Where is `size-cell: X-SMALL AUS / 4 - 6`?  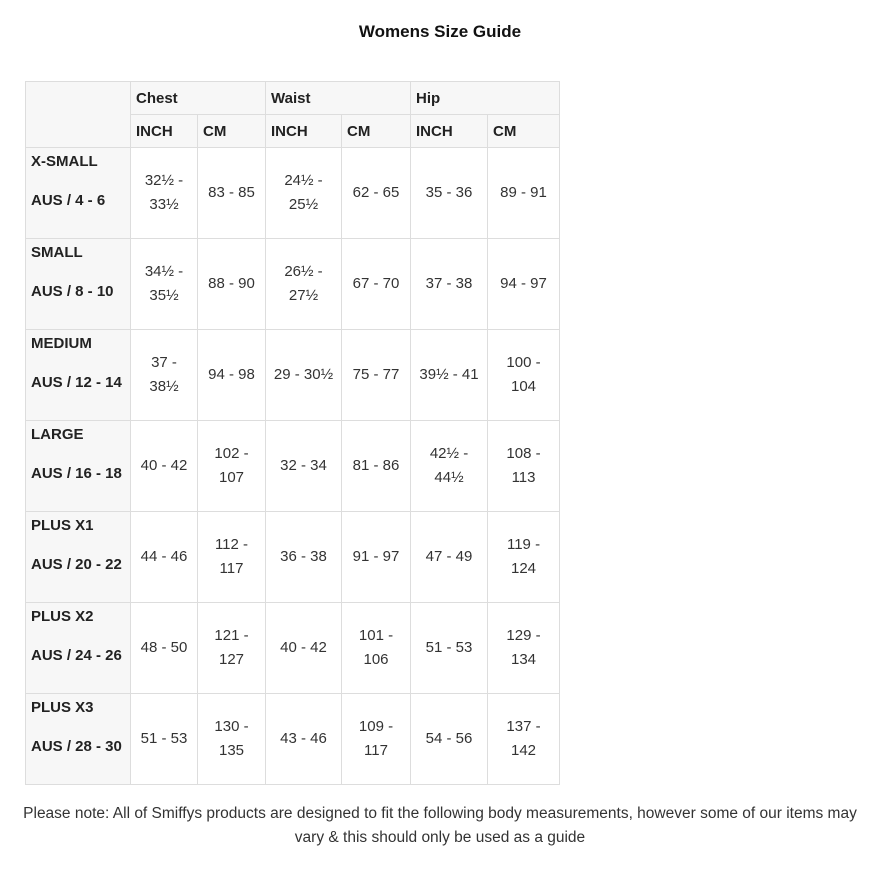 size-cell: X-SMALL AUS / 4 - 6 is located at coordinates (78, 193).